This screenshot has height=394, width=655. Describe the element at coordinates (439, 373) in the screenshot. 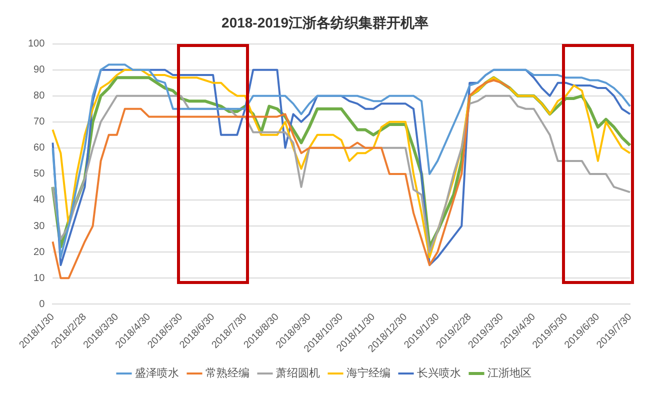

I see `legend-label: 长兴喷水` at that location.